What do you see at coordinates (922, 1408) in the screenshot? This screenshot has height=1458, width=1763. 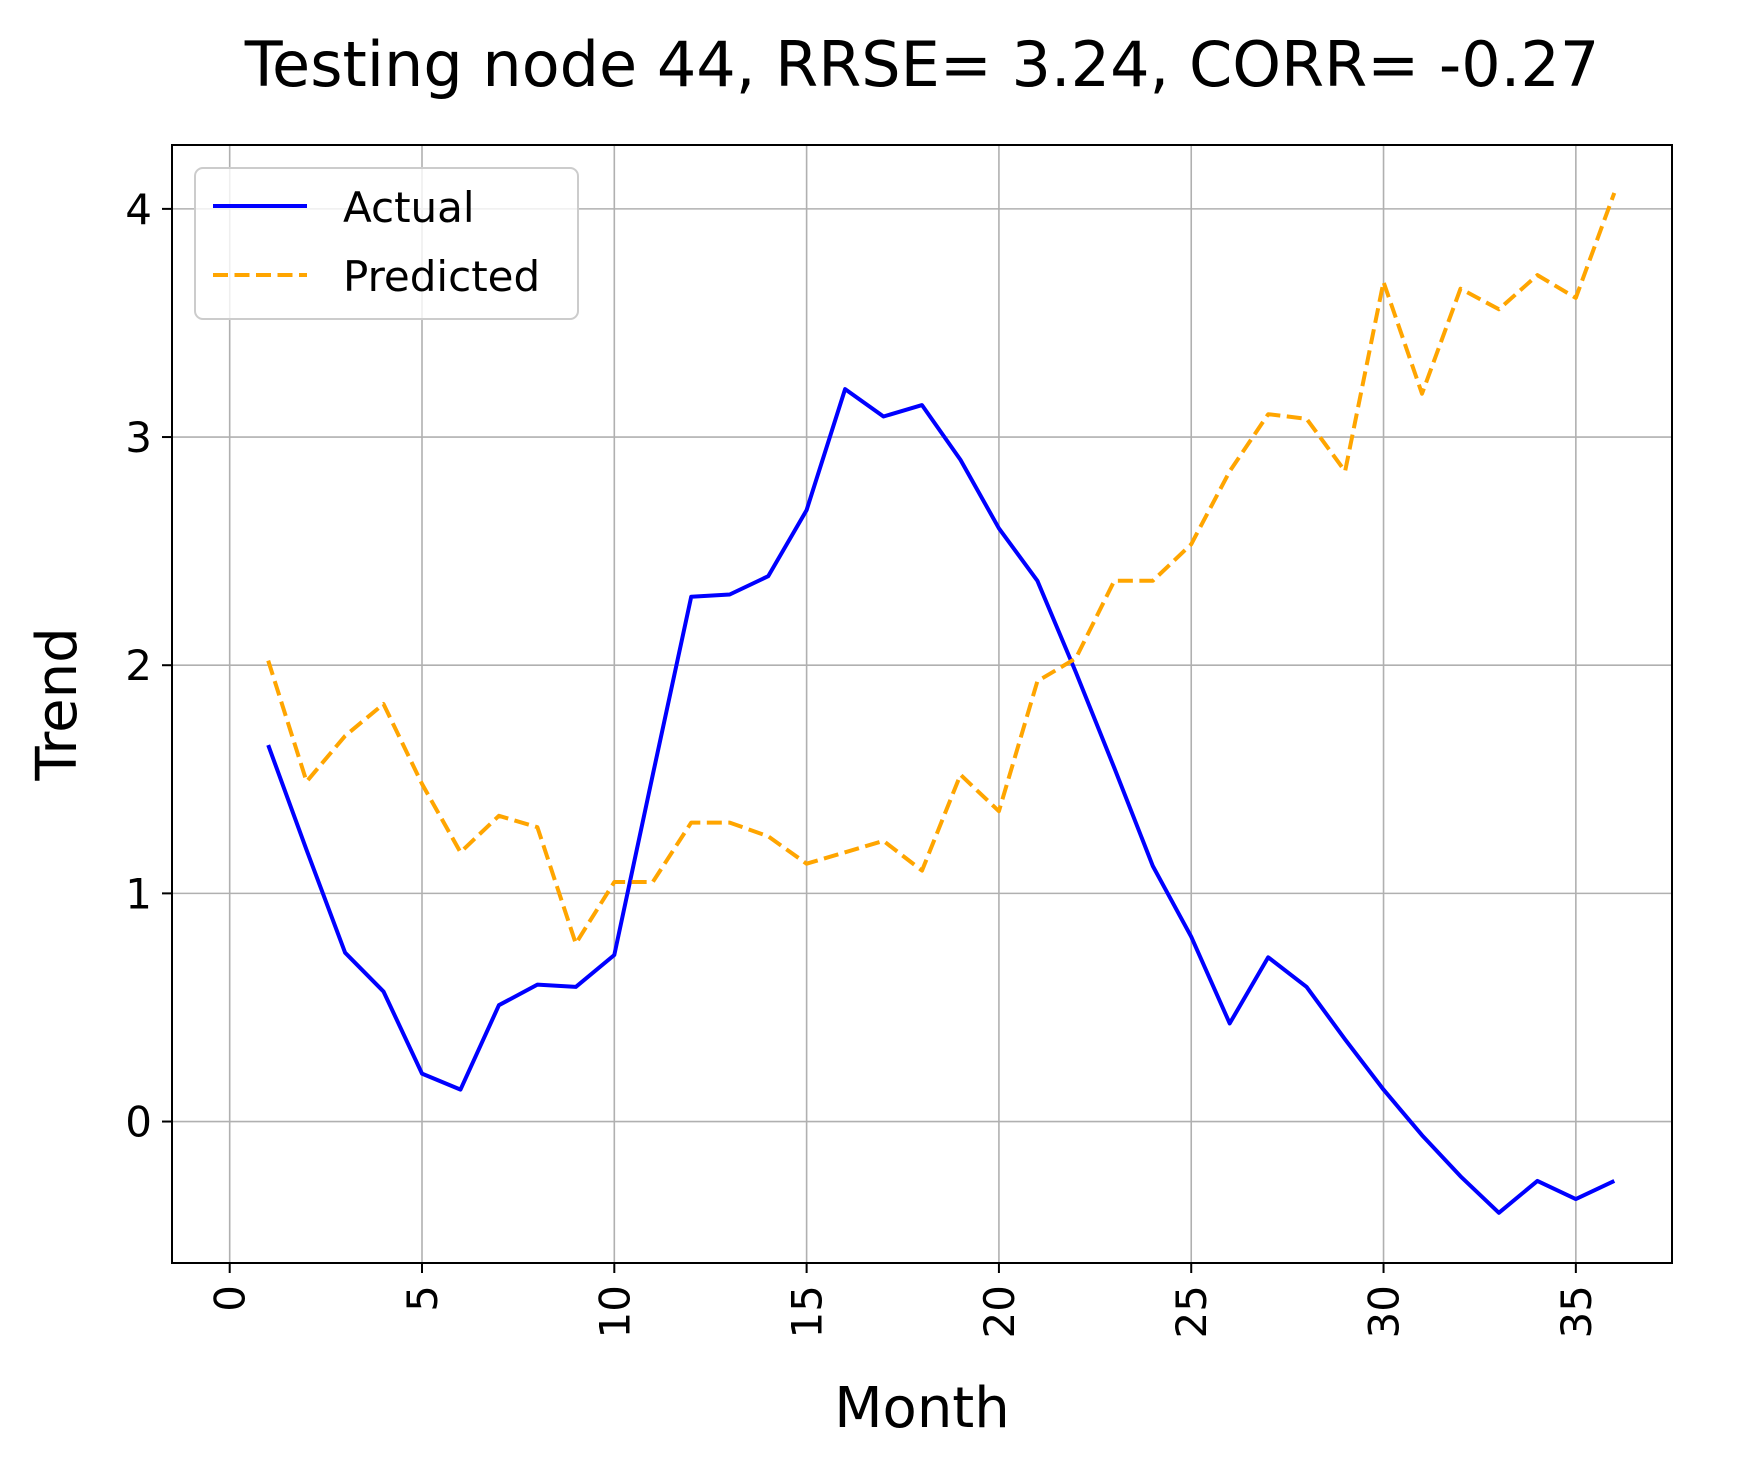 I see `x-axis-label: Month` at bounding box center [922, 1408].